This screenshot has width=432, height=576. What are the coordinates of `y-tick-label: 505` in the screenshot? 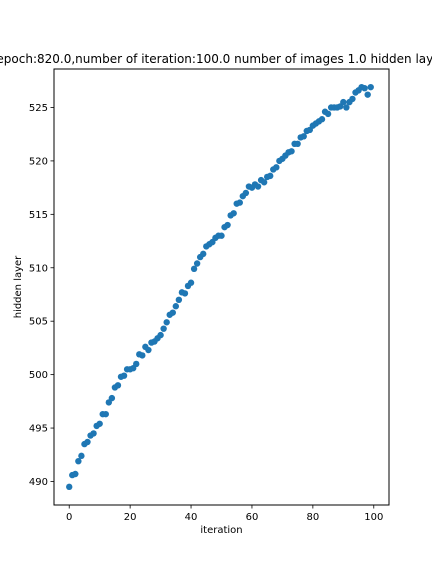 It's located at (38, 322).